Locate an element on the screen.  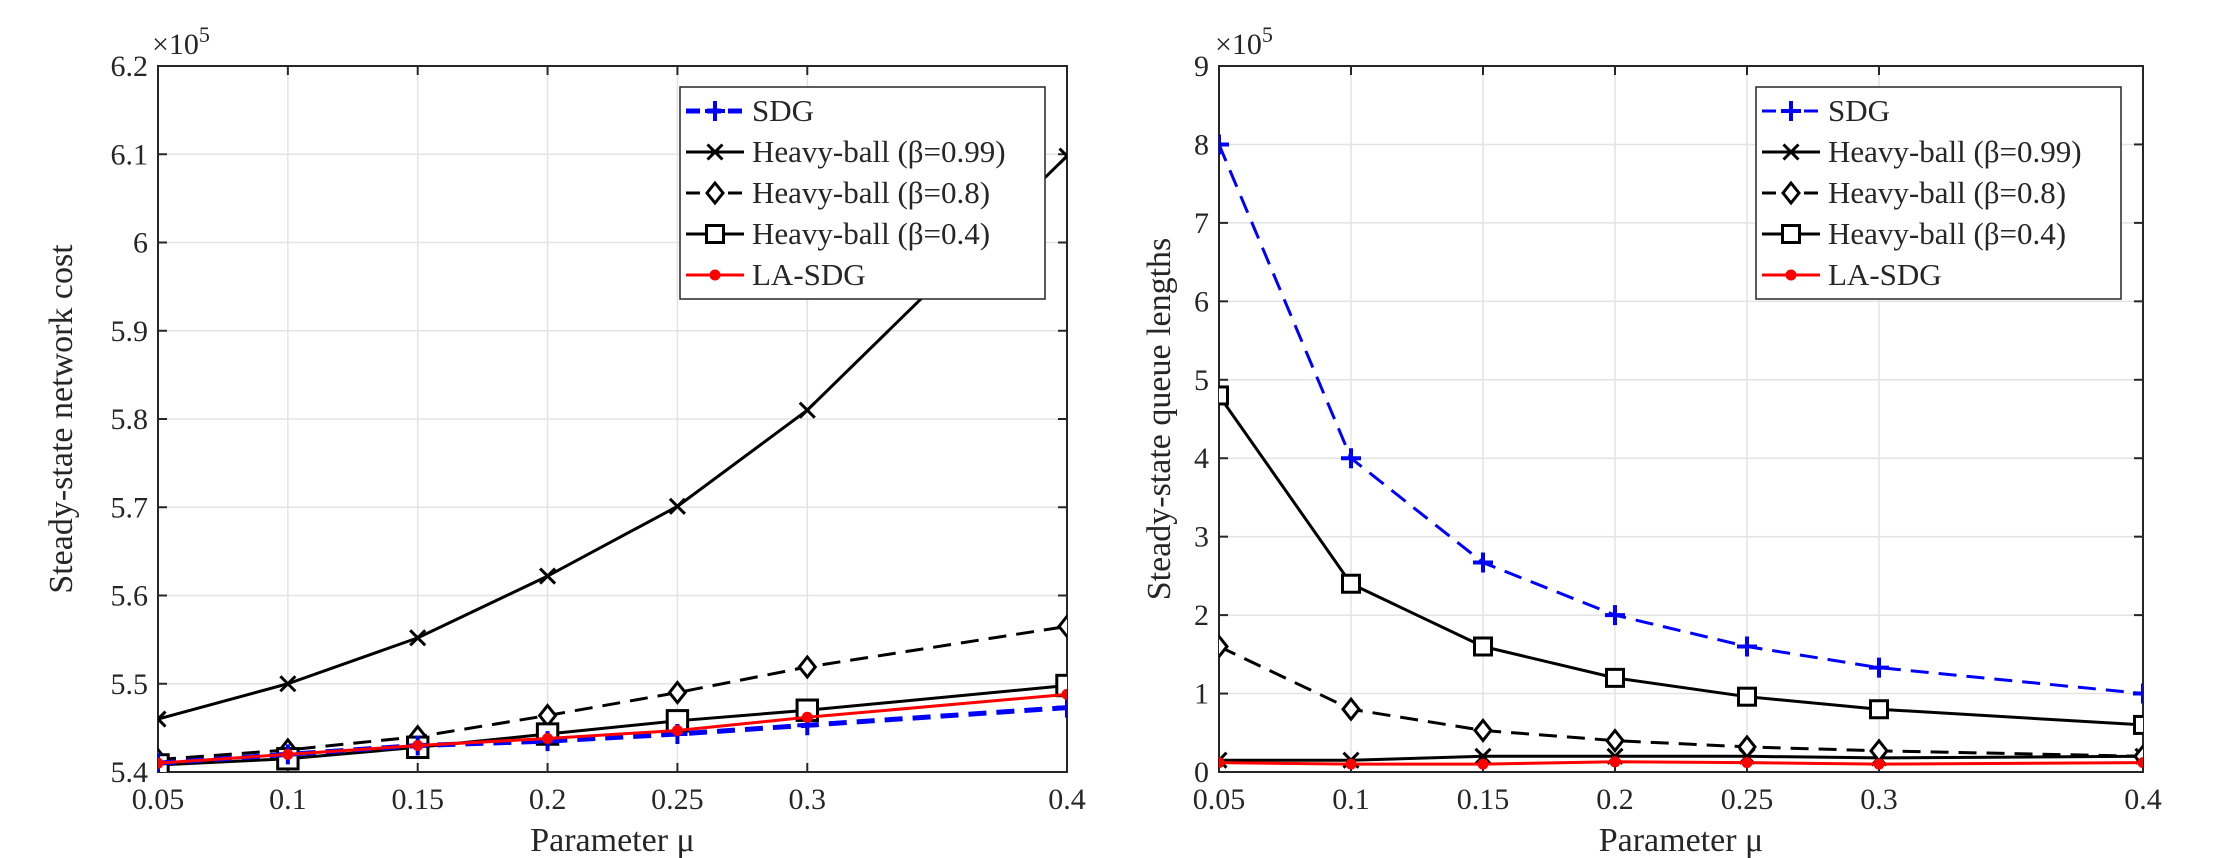
series-diamond is located at coordinates (1681, 701).